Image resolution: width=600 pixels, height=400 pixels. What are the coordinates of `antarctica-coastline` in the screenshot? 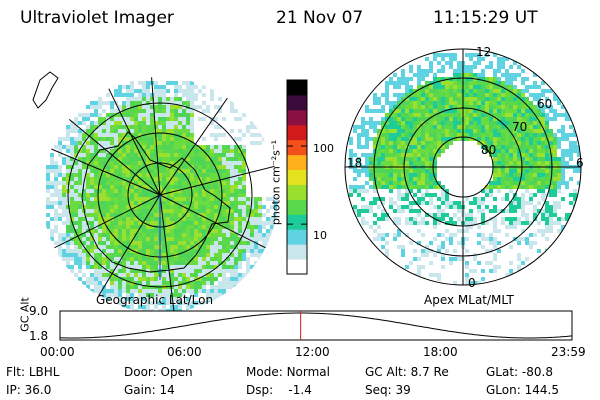 It's located at (156, 202).